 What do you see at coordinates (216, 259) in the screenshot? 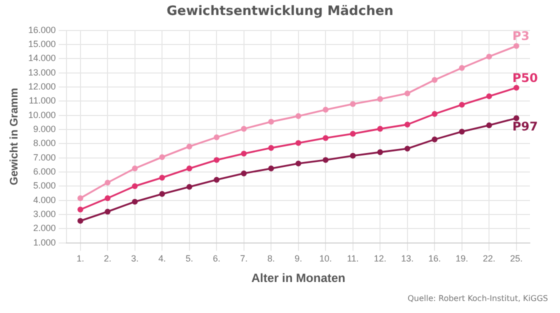
I see `x-tick-label: 6.` at bounding box center [216, 259].